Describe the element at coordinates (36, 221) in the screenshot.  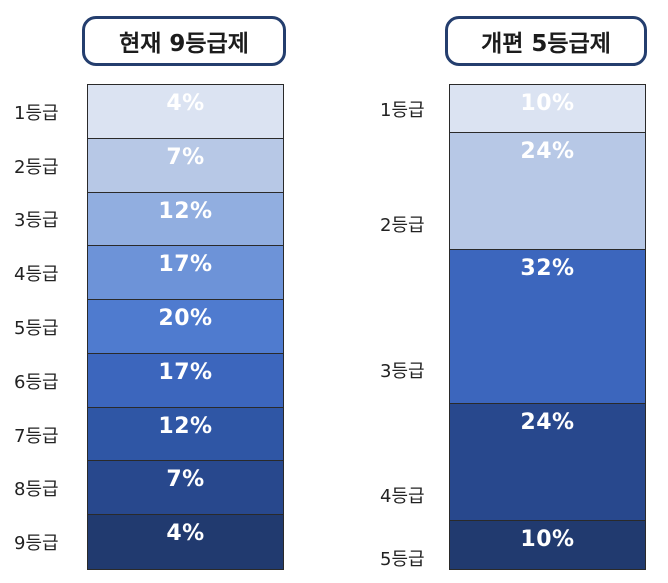
I see `current-grade-label: 3등급` at that location.